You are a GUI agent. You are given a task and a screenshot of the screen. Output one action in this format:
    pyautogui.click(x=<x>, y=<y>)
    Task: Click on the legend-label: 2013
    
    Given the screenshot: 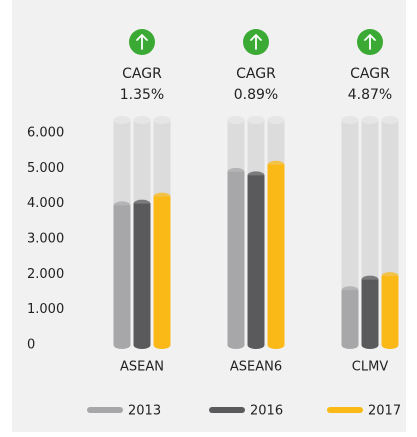 What is the action you would take?
    pyautogui.click(x=144, y=411)
    